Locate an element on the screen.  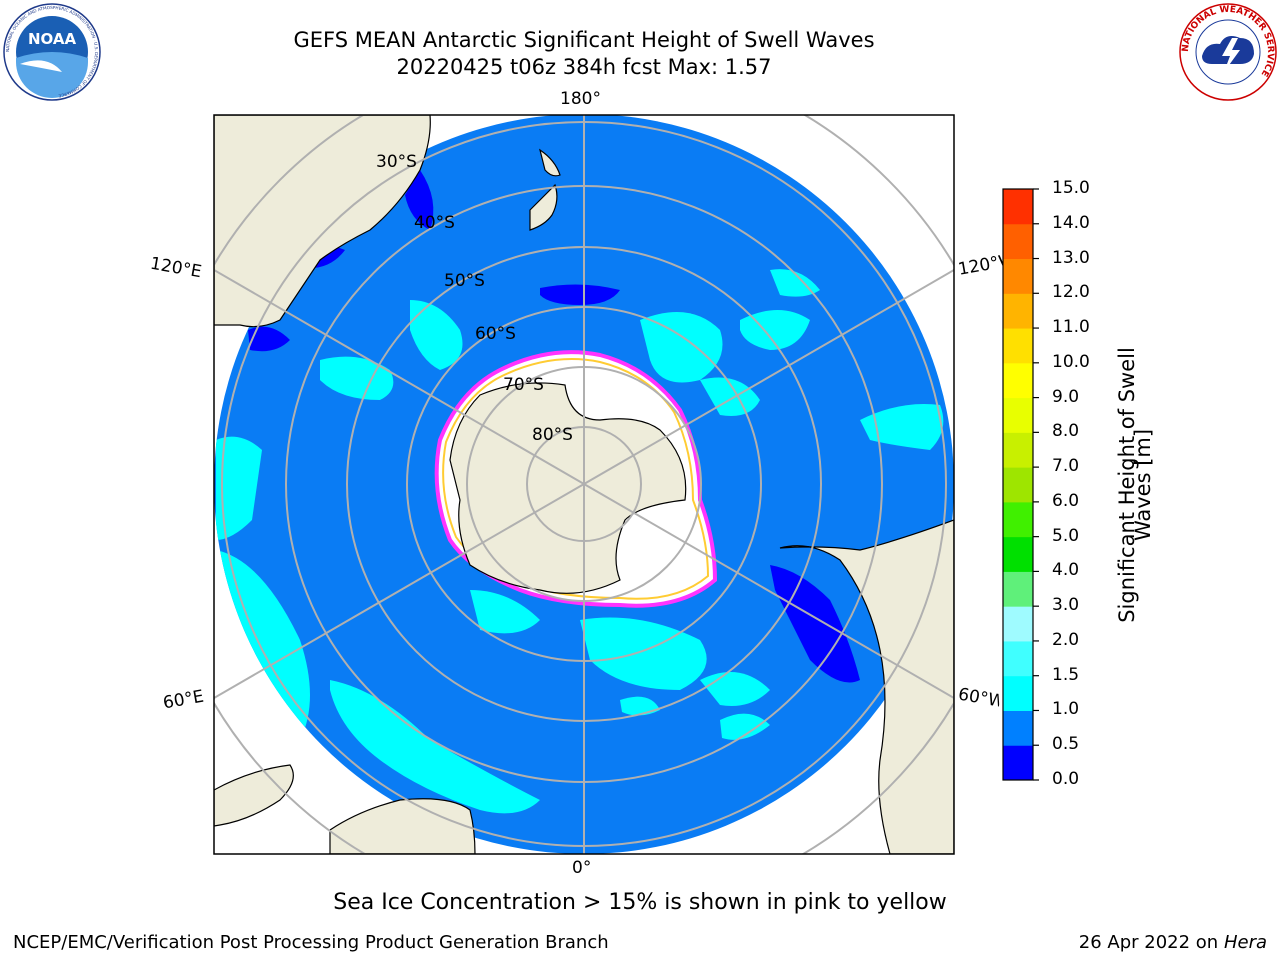
colorbar-tick-label: 4.0 is located at coordinates (1066, 570).